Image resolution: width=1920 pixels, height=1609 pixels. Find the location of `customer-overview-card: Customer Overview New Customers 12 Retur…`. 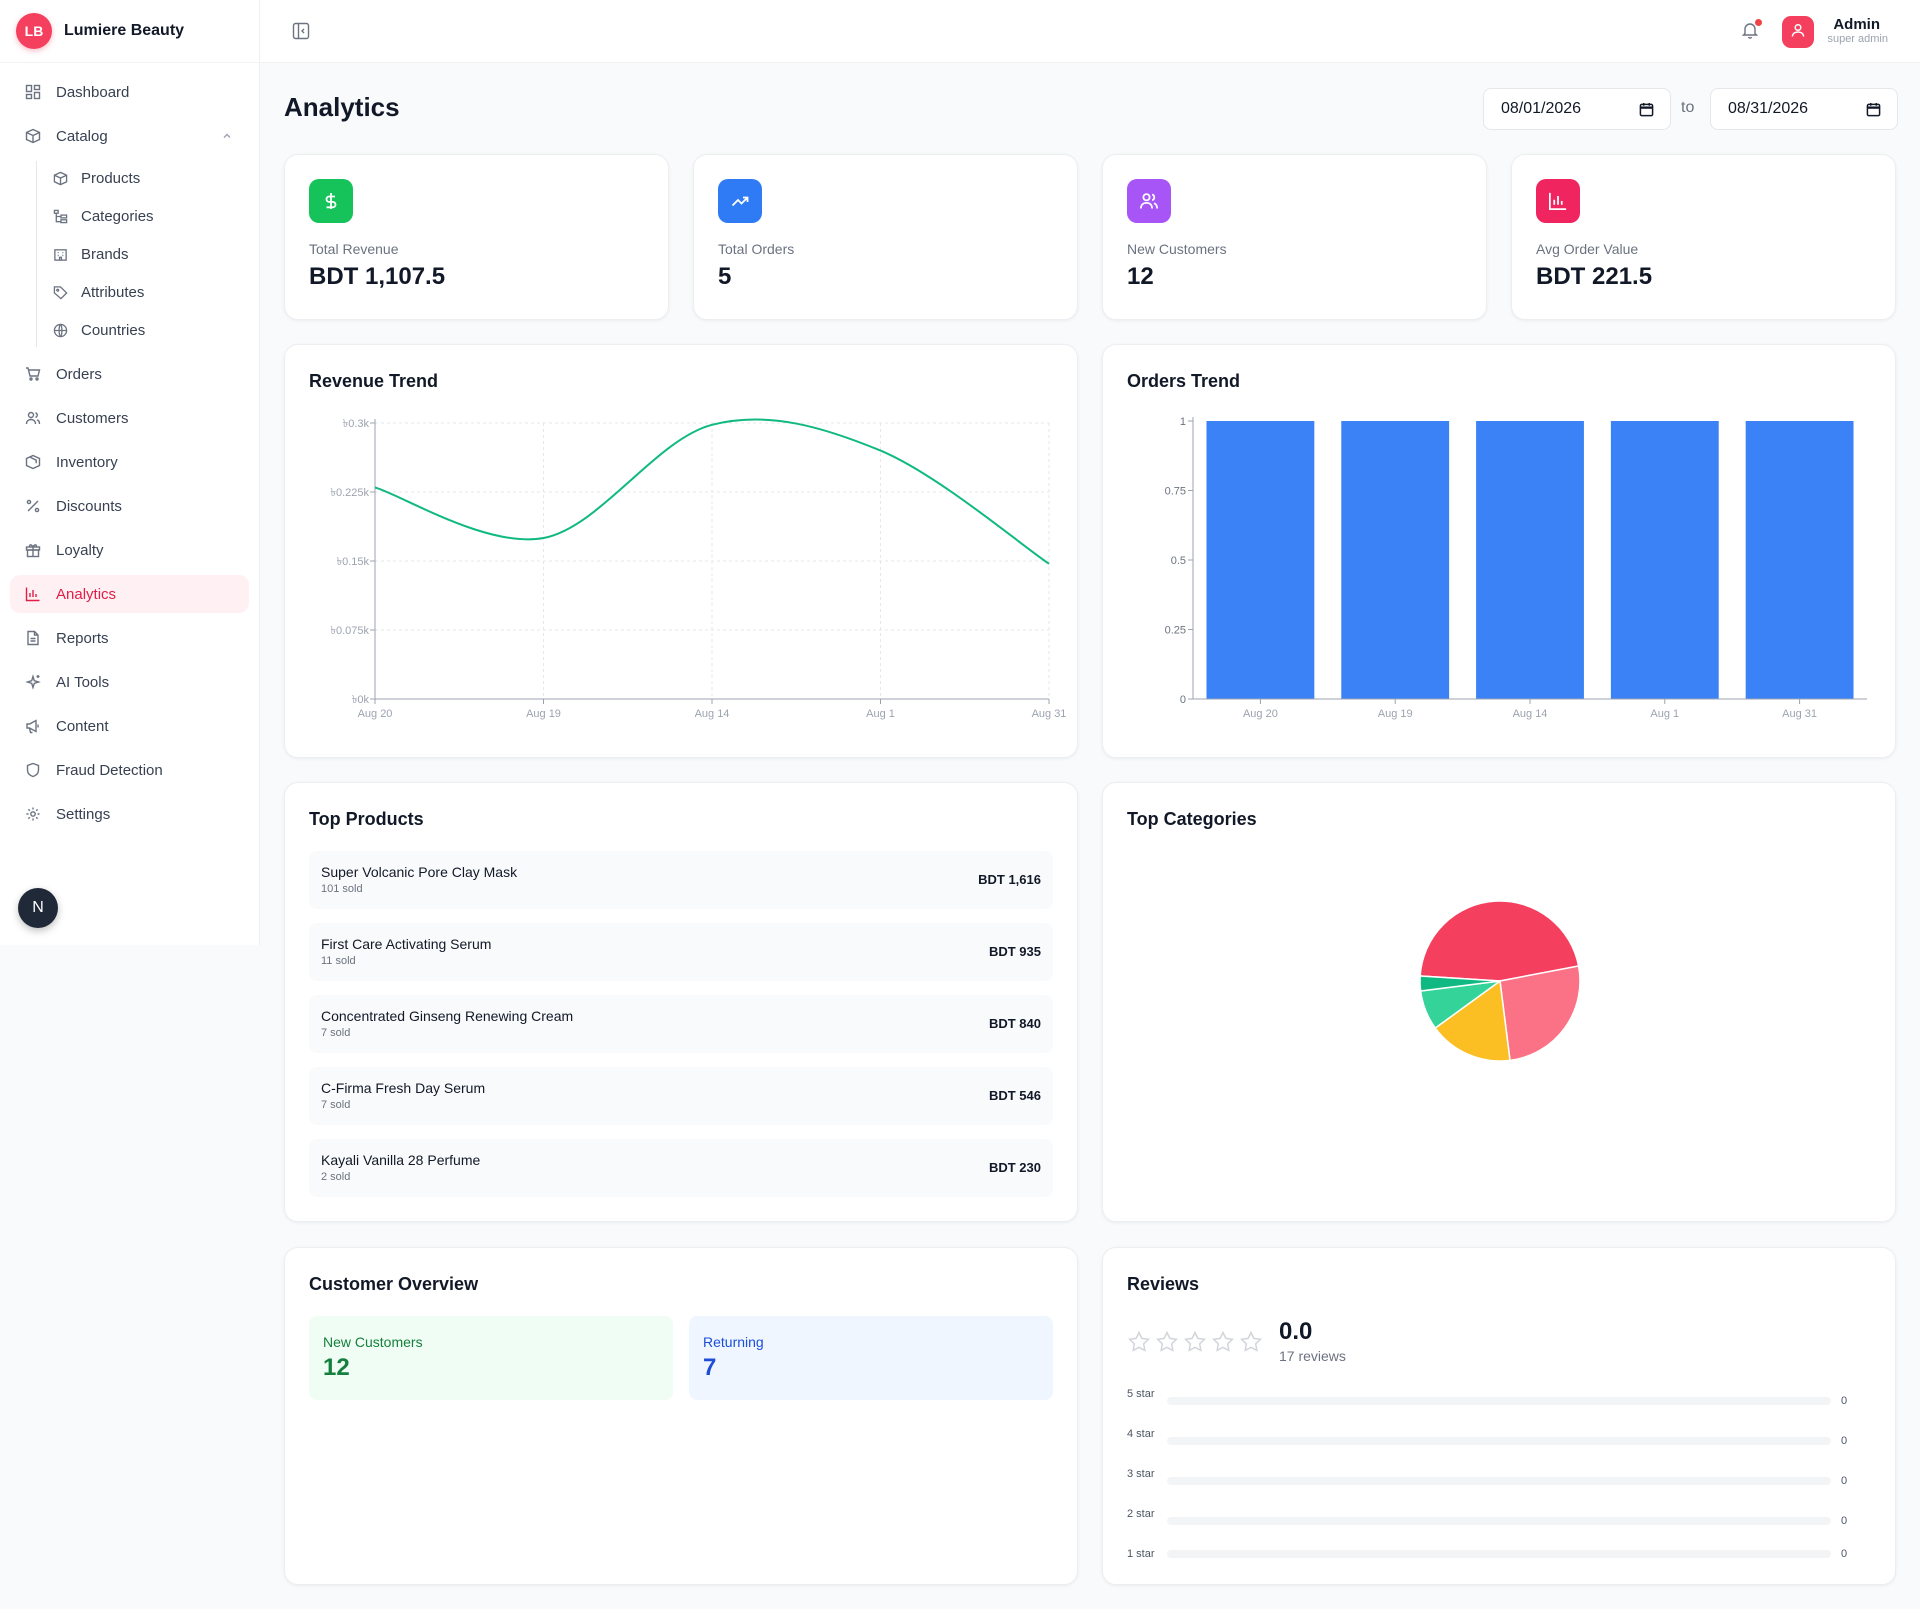

customer-overview-card: Customer Overview New Customers 12 Retur… is located at coordinates (681, 1416).